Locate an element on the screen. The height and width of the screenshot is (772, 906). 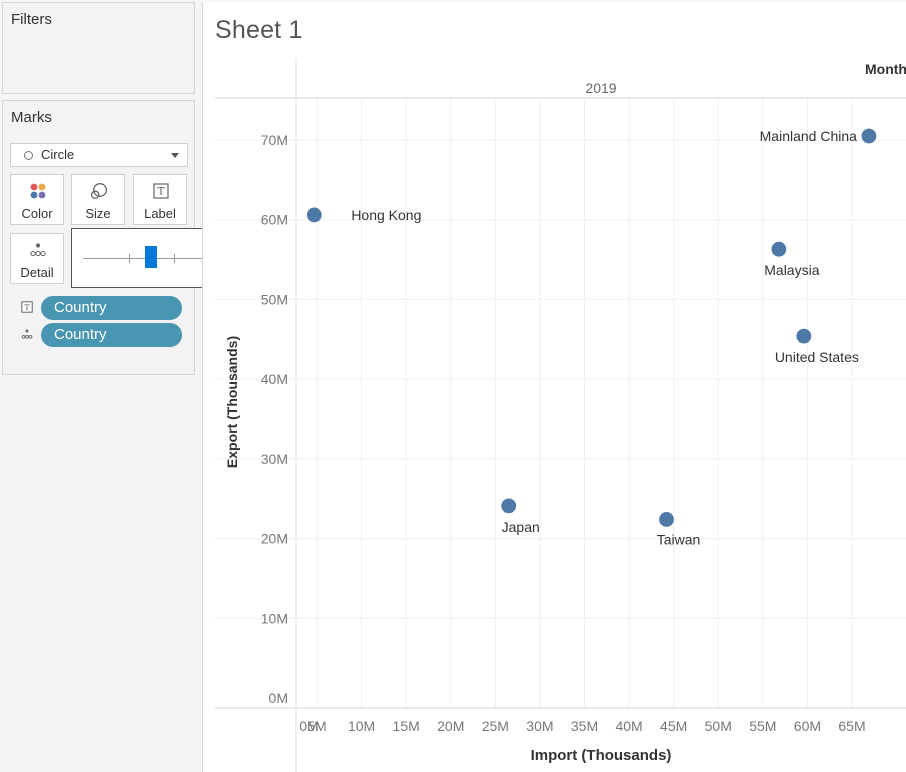
y-tick-label: 10M is located at coordinates (274, 618).